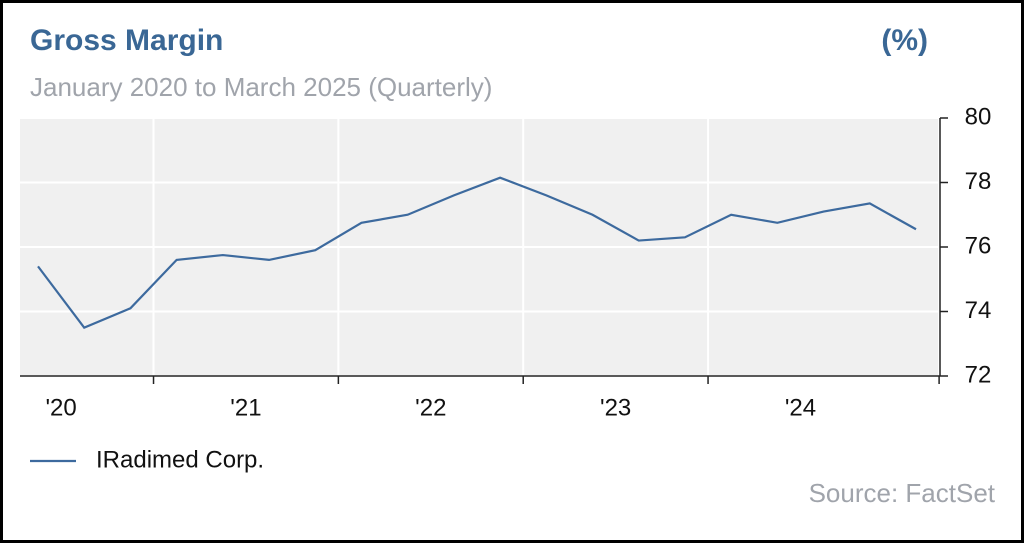  Describe the element at coordinates (978, 116) in the screenshot. I see `y-tick-label: 80` at that location.